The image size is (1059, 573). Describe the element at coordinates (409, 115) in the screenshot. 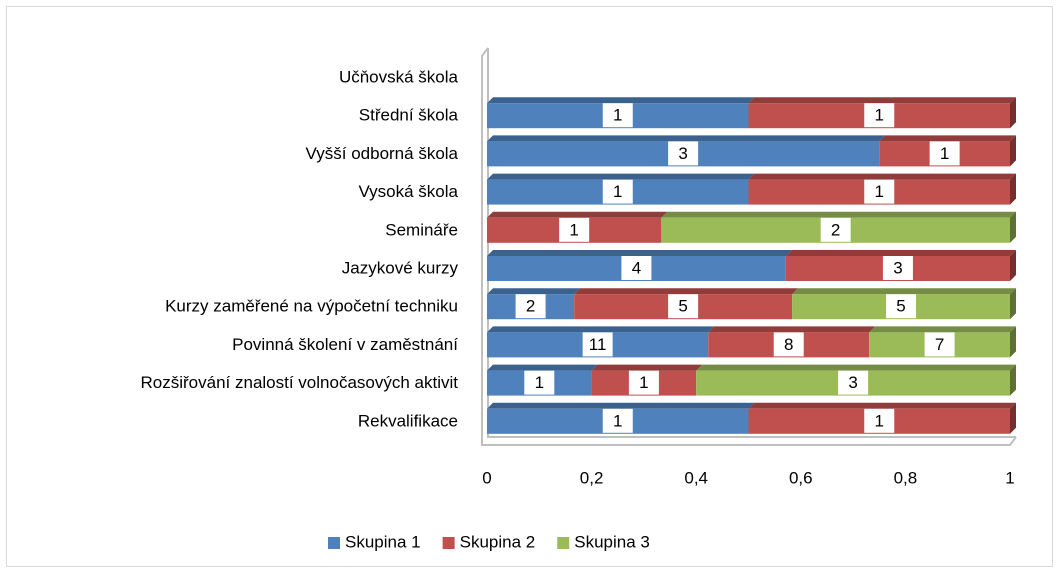

I see `y-tick-label: Střední škola` at that location.